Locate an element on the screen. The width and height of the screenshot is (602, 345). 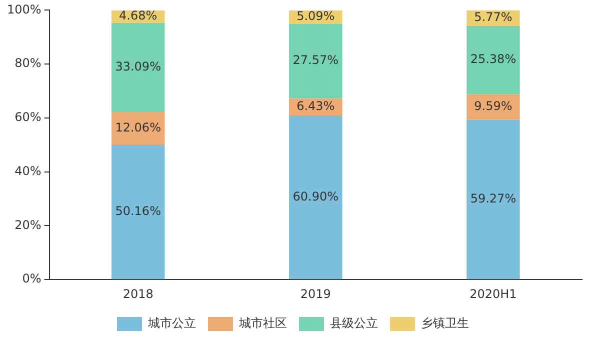
y-tick-label: 20% is located at coordinates (28, 225).